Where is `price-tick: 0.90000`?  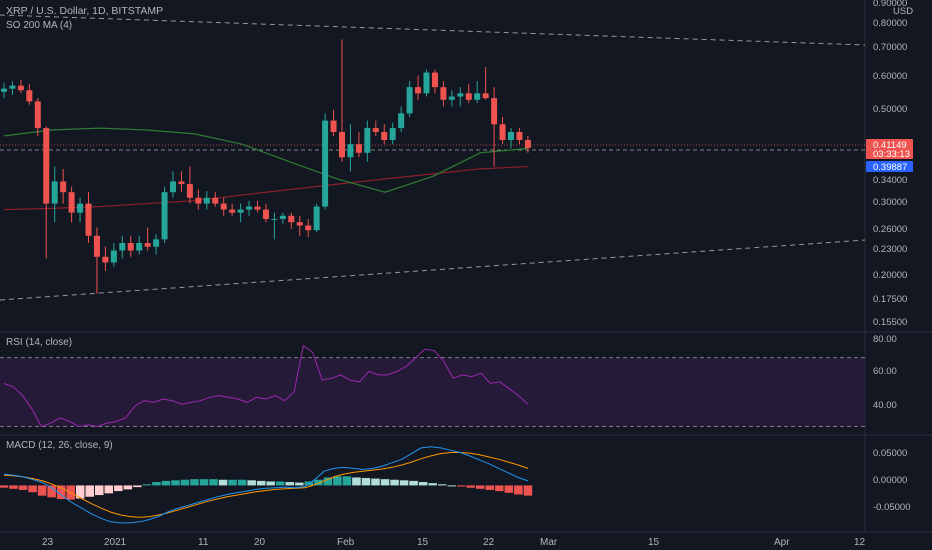 price-tick: 0.90000 is located at coordinates (890, 4).